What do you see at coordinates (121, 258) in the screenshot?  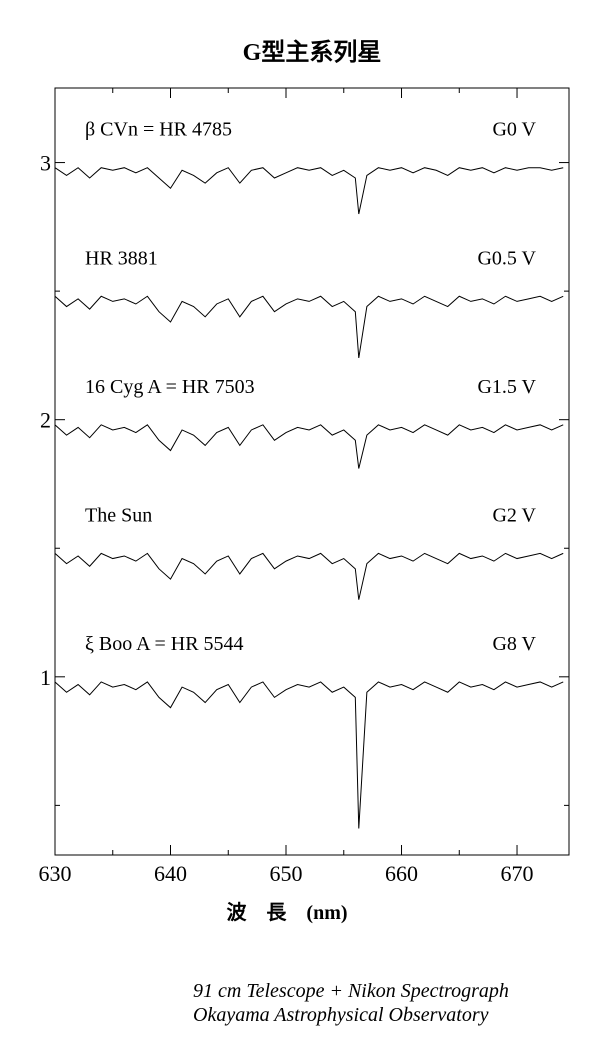 I see `star-name: HR 3881` at bounding box center [121, 258].